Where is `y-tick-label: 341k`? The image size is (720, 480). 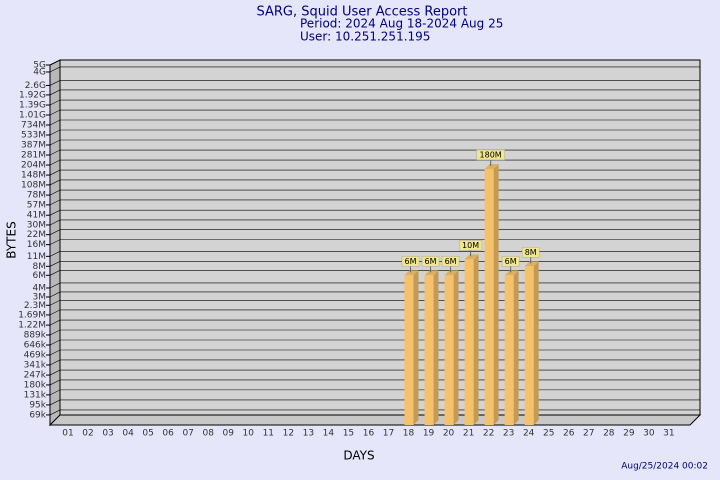 y-tick-label: 341k is located at coordinates (35, 365).